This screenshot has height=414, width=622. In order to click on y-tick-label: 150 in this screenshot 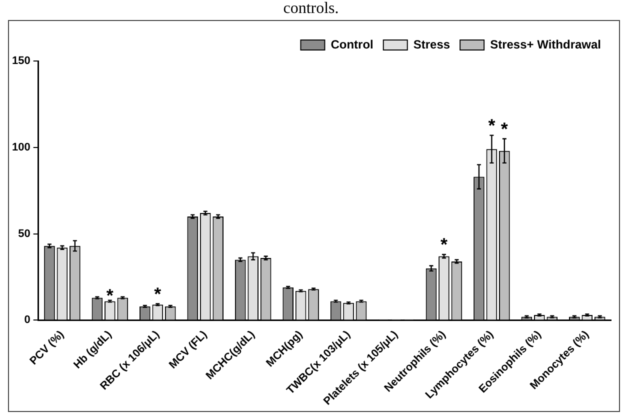, I will do `click(21, 61)`.